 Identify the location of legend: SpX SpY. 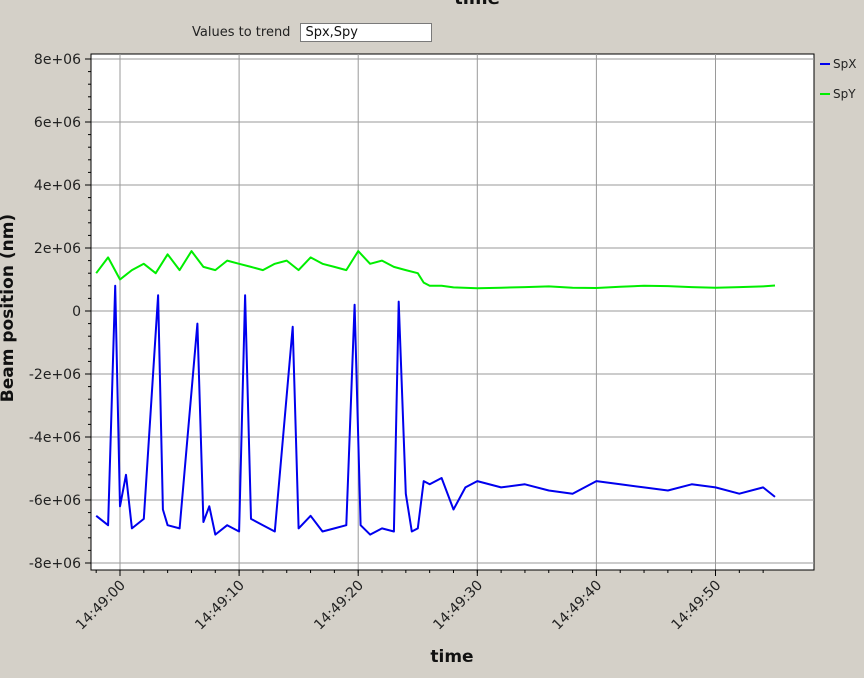
(838, 79).